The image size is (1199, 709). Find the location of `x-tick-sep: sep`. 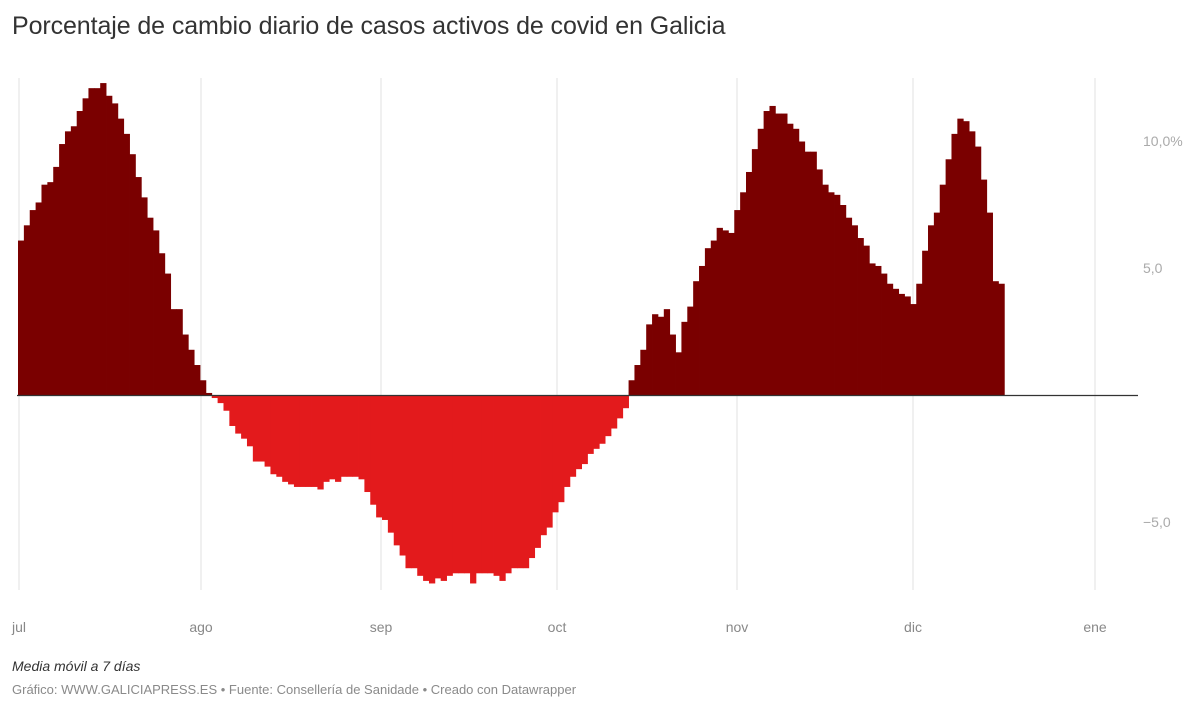

x-tick-sep: sep is located at coordinates (381, 627).